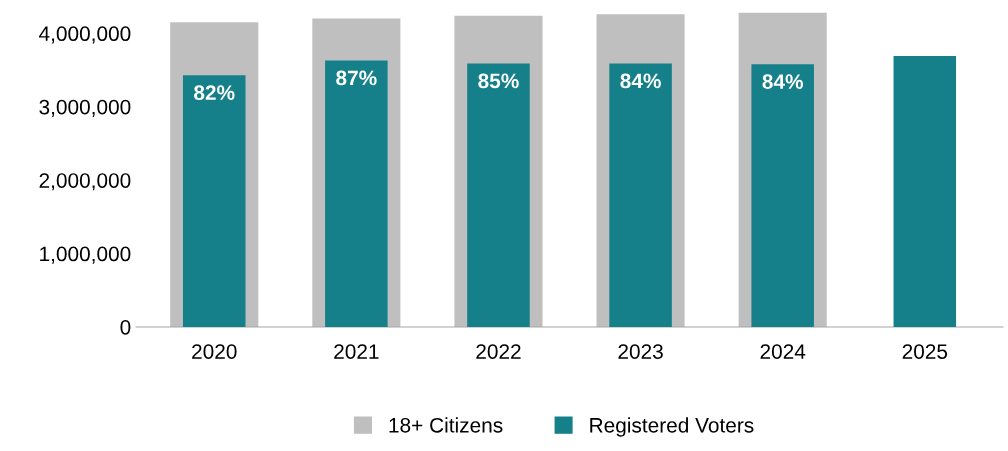 The width and height of the screenshot is (1008, 451). What do you see at coordinates (672, 427) in the screenshot?
I see `legend-label: Registered Voters` at bounding box center [672, 427].